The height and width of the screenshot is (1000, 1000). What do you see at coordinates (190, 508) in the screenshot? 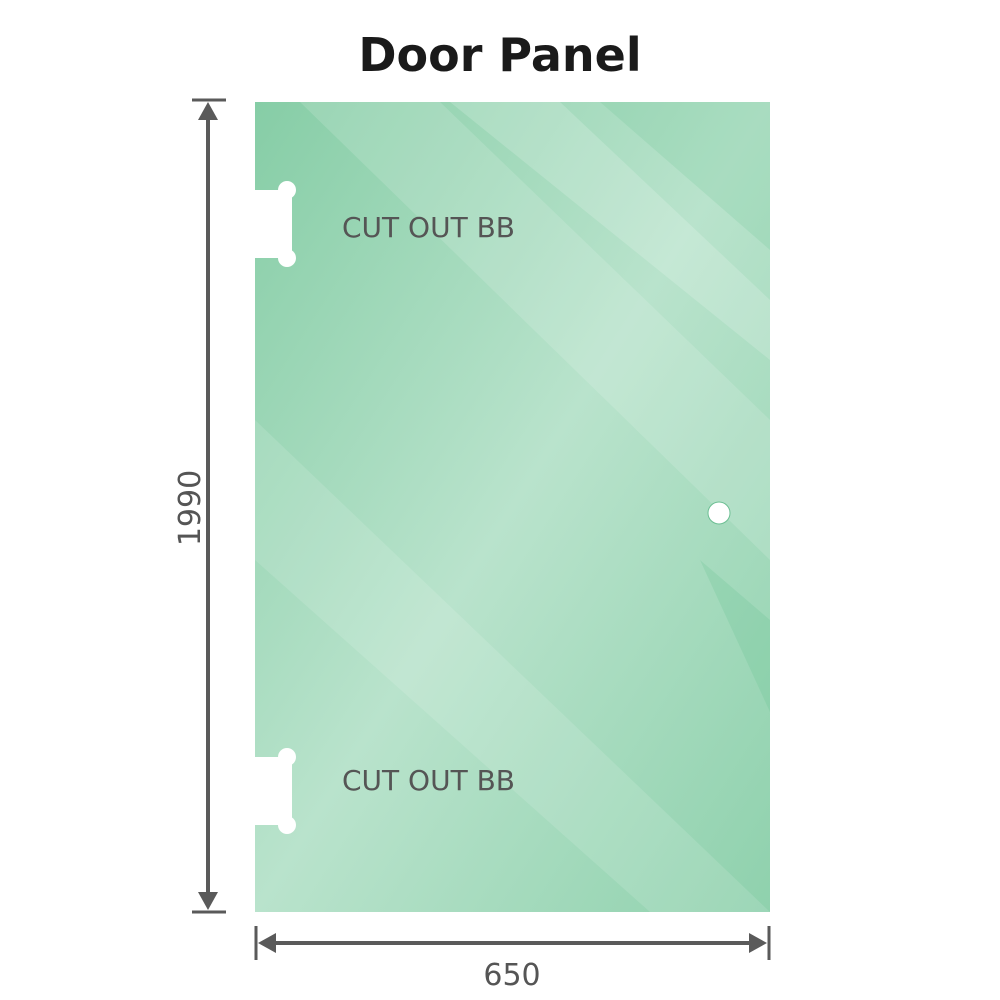
I see `height-dimension-label: 1990` at bounding box center [190, 508].